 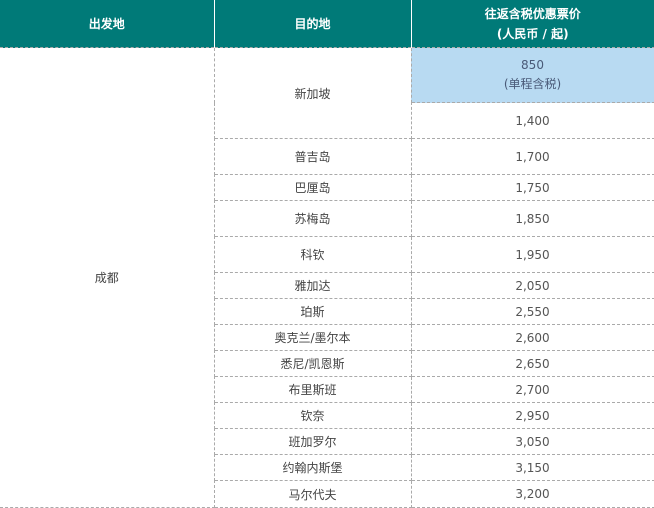 I want to click on table-row: 成都 新加坡 850(单程含税), so click(x=327, y=75).